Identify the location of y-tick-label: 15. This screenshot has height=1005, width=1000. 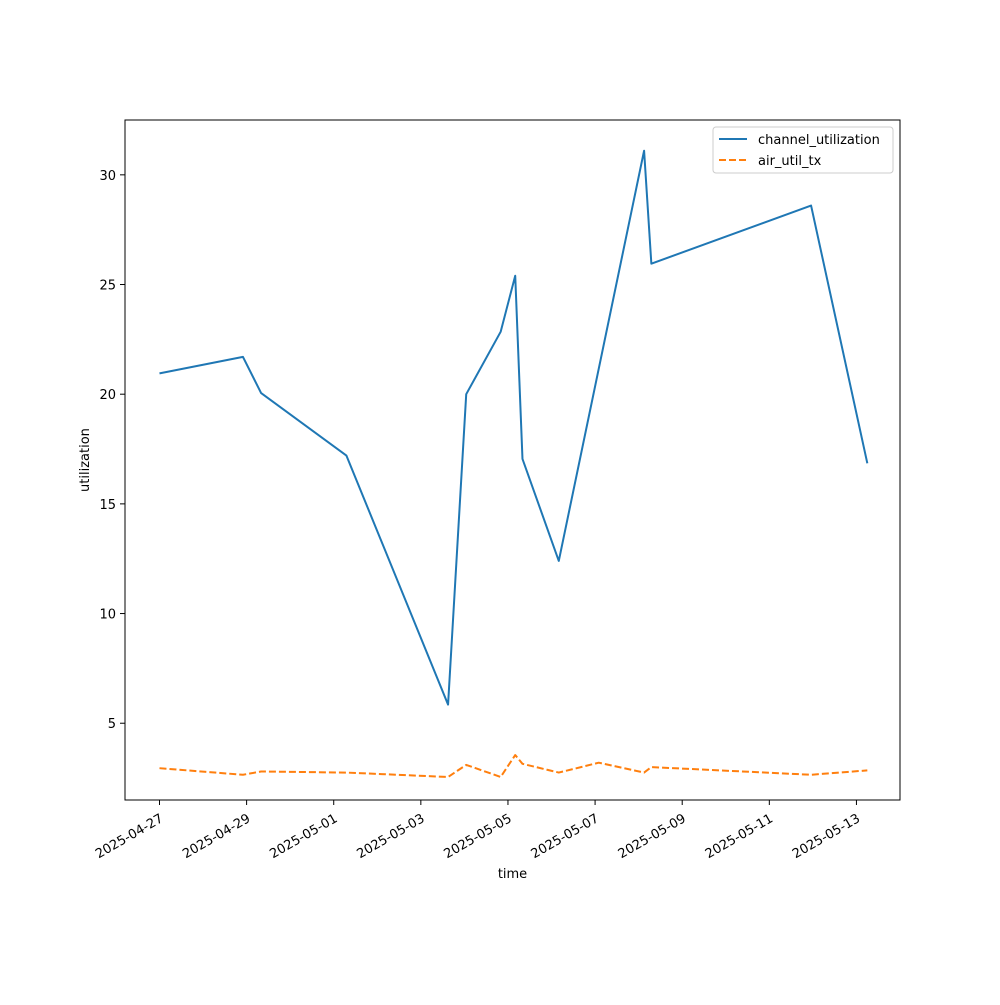
(107, 505).